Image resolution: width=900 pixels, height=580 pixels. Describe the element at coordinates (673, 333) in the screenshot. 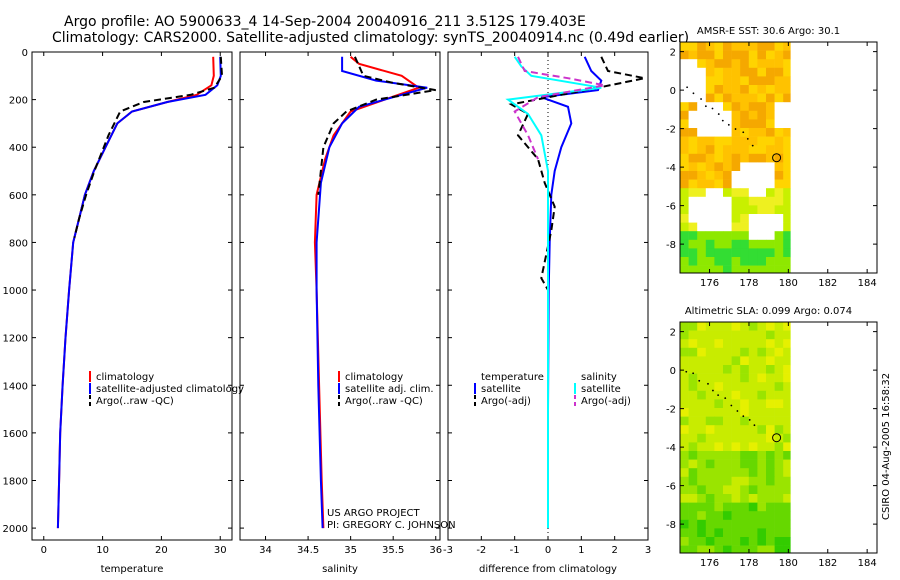

I see `sla_map-ytick-label: 2` at that location.